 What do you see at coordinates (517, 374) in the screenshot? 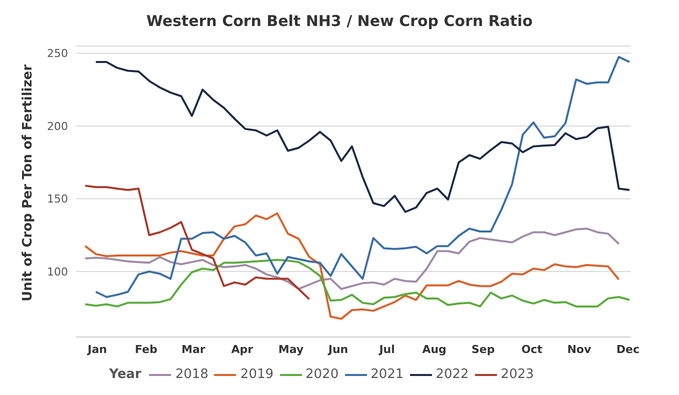
I see `legend-label: 2023` at bounding box center [517, 374].